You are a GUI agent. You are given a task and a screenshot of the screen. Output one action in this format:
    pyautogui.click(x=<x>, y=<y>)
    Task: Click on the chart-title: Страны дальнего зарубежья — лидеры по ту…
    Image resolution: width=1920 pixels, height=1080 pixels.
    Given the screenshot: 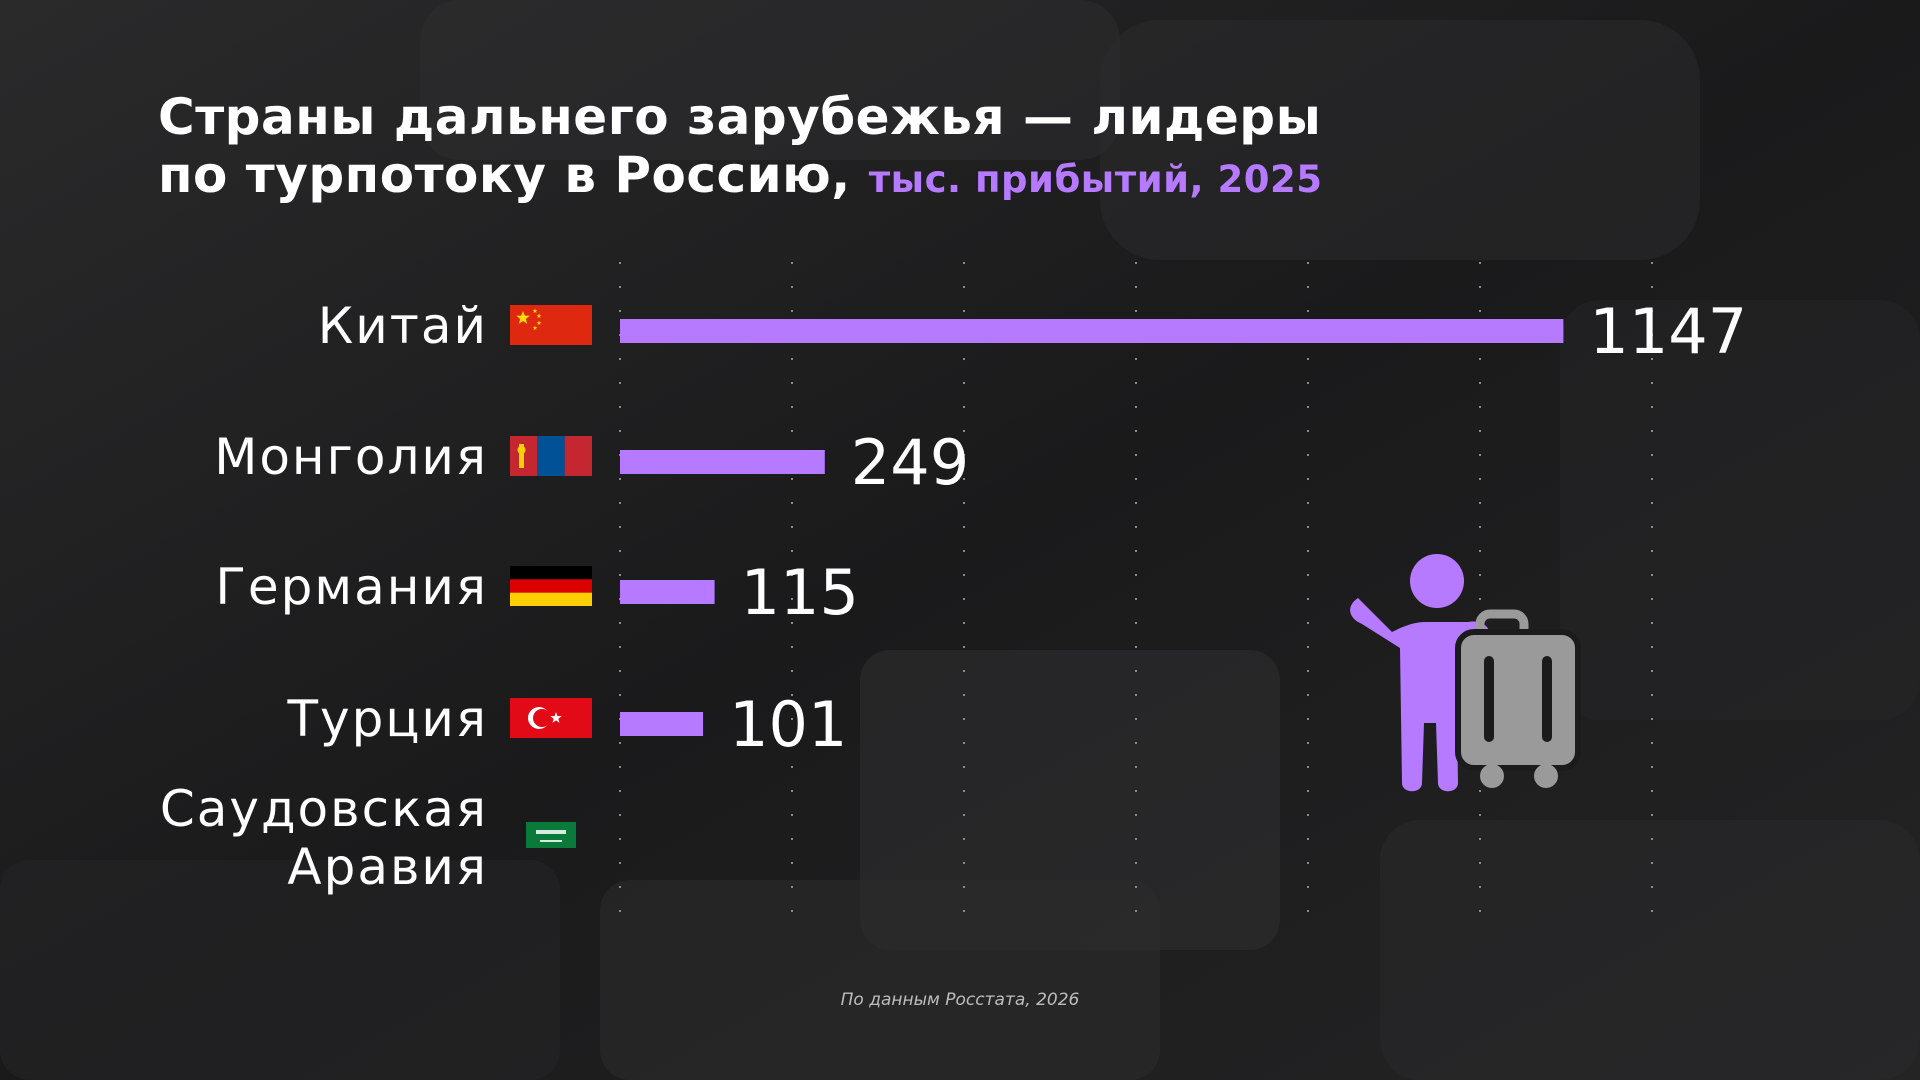 What is the action you would take?
    pyautogui.click(x=740, y=148)
    